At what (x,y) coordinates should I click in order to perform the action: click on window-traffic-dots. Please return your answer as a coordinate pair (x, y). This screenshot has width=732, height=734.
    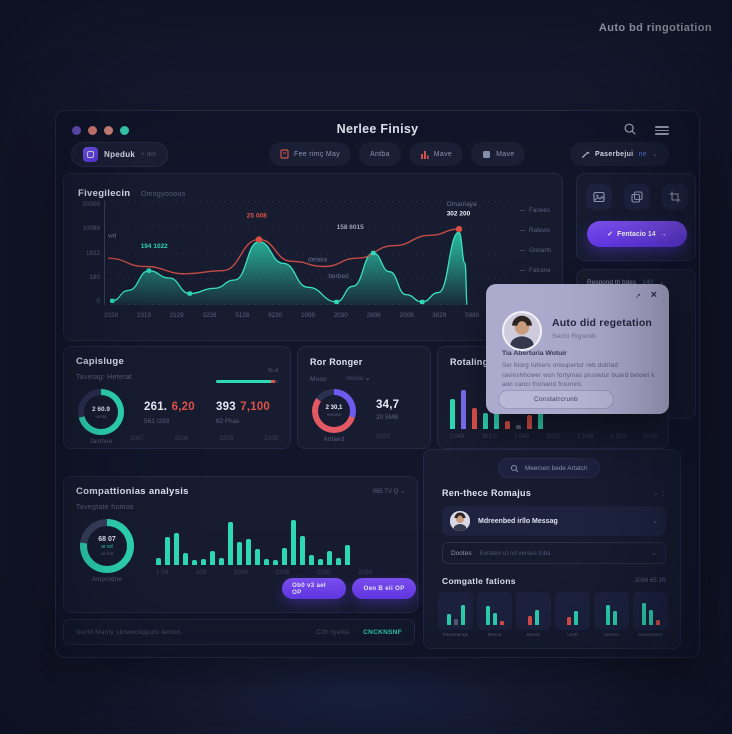
    Looking at the image, I should click on (104, 131).